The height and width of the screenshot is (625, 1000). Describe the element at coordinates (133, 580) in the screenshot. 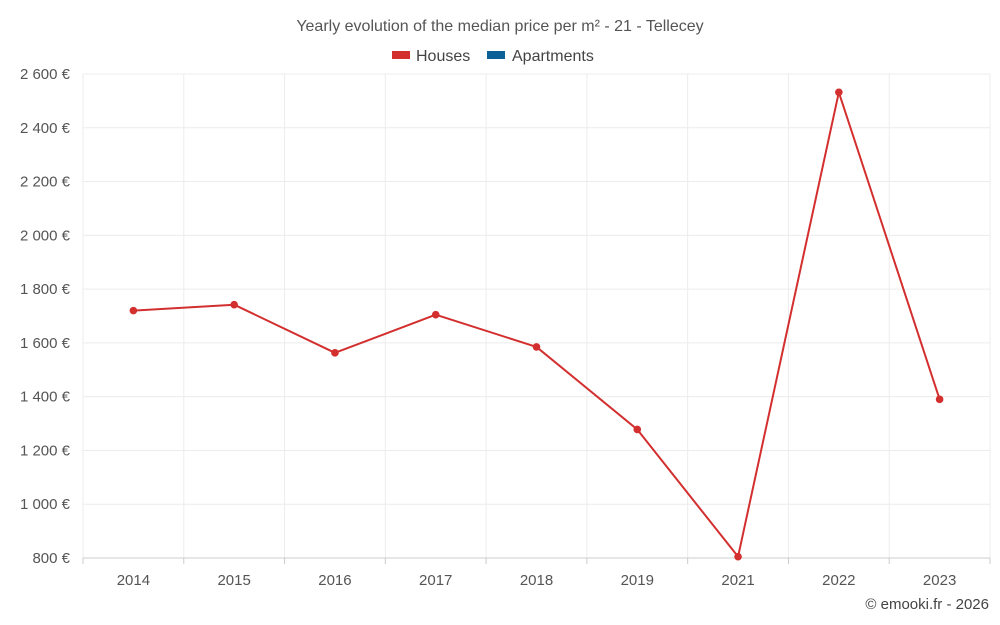

I see `x-tick-label: 2014` at that location.